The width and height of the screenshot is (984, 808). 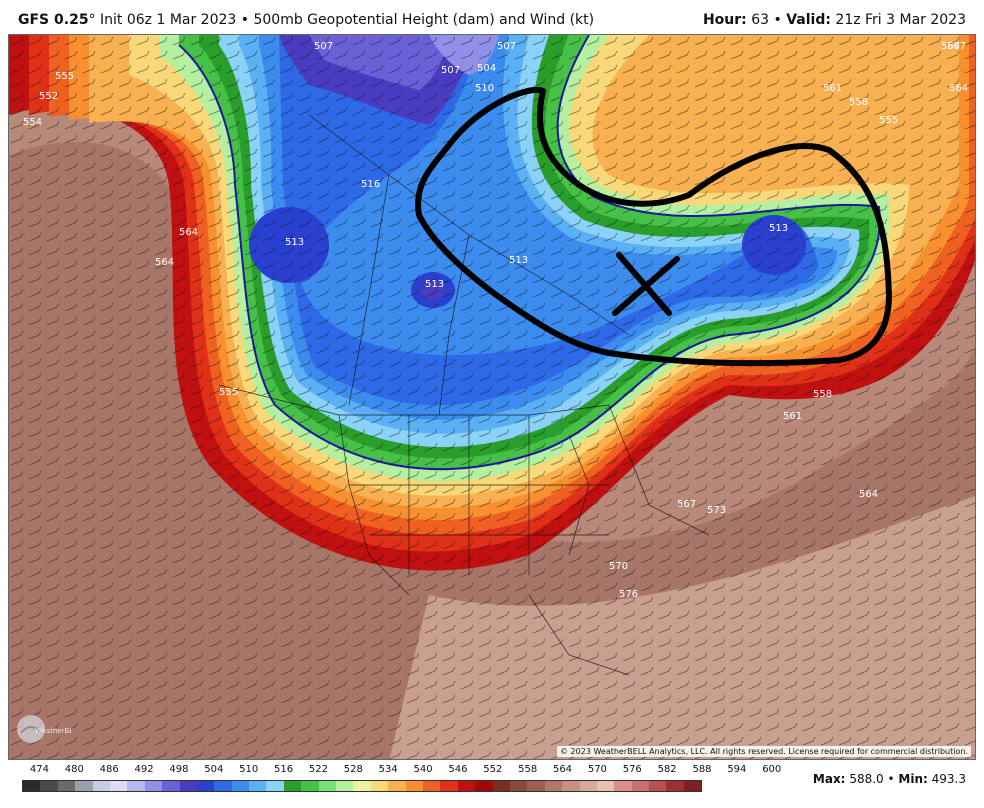 I want to click on title-right: Hour: 63 • Valid: 21z Fri 3 Mar 2023, so click(x=834, y=20).